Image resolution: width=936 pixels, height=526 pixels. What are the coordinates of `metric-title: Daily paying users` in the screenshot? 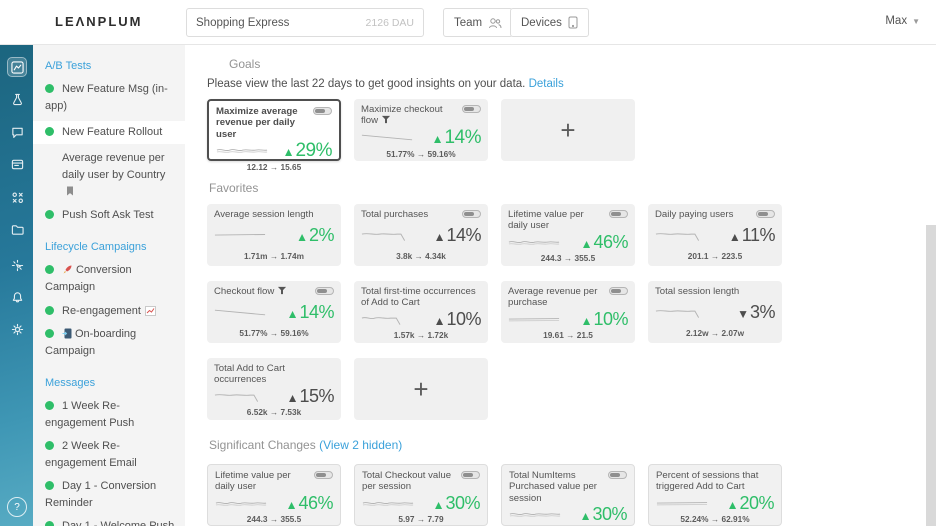 It's located at (694, 214).